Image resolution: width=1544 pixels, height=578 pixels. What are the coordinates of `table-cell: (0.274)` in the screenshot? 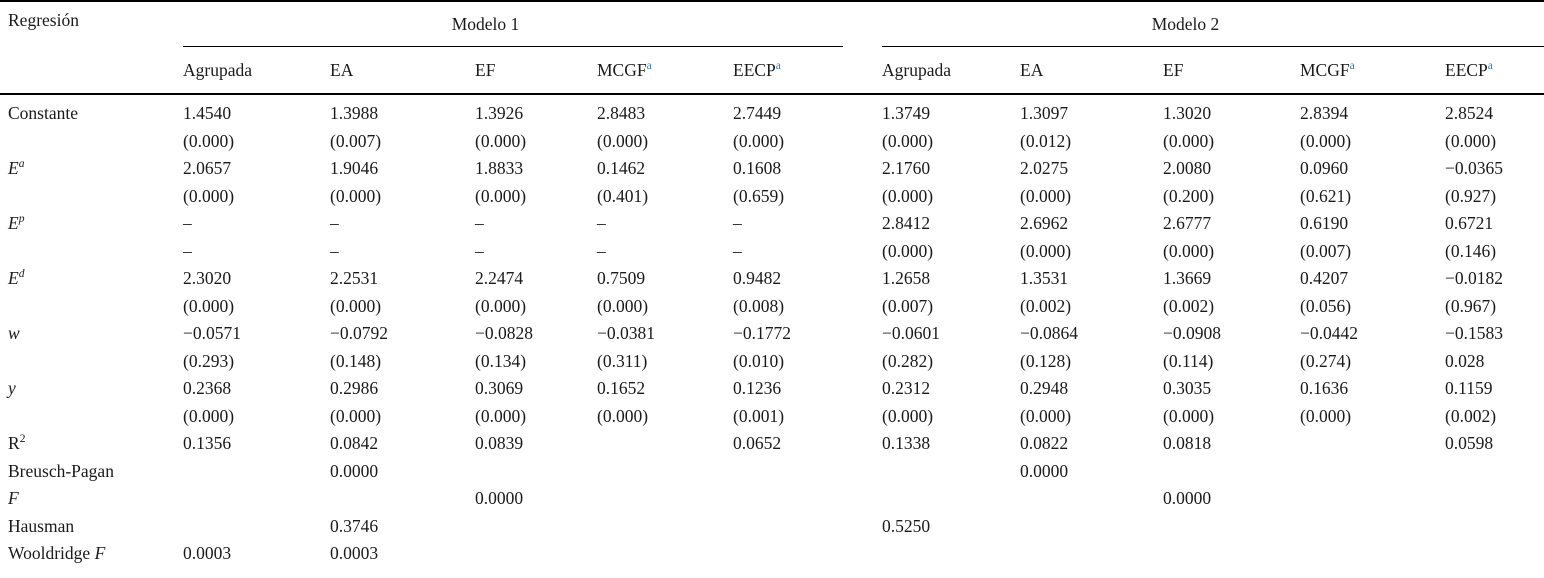 It's located at (1326, 360).